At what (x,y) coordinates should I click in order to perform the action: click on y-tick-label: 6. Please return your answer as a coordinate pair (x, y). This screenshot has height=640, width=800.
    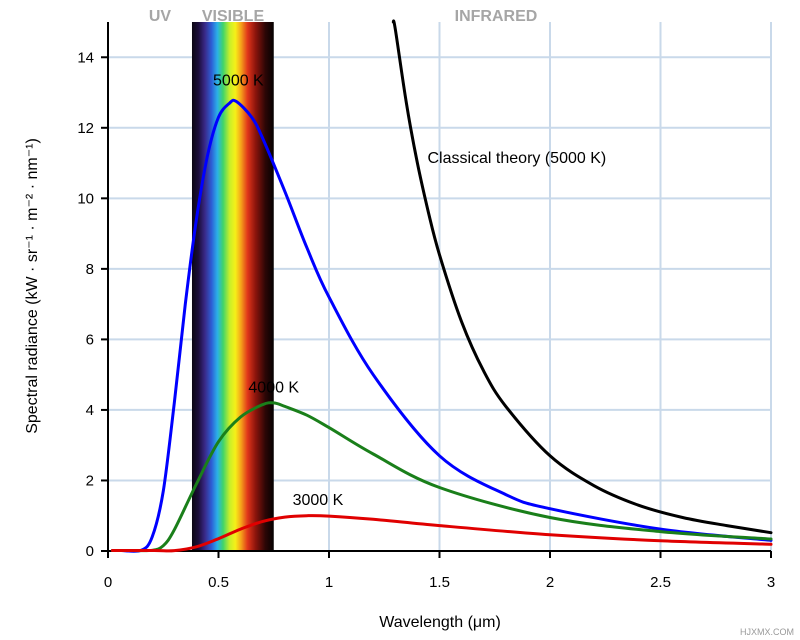
    Looking at the image, I should click on (90, 339).